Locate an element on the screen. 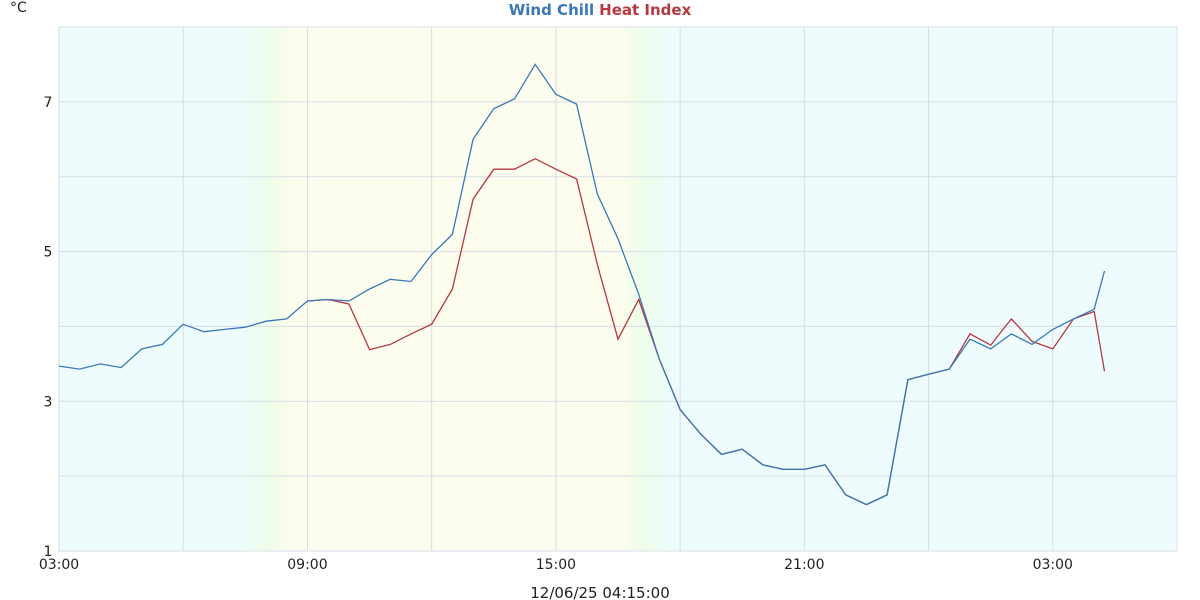 This screenshot has height=600, width=1200. y-axis-label: °C is located at coordinates (18, 8).